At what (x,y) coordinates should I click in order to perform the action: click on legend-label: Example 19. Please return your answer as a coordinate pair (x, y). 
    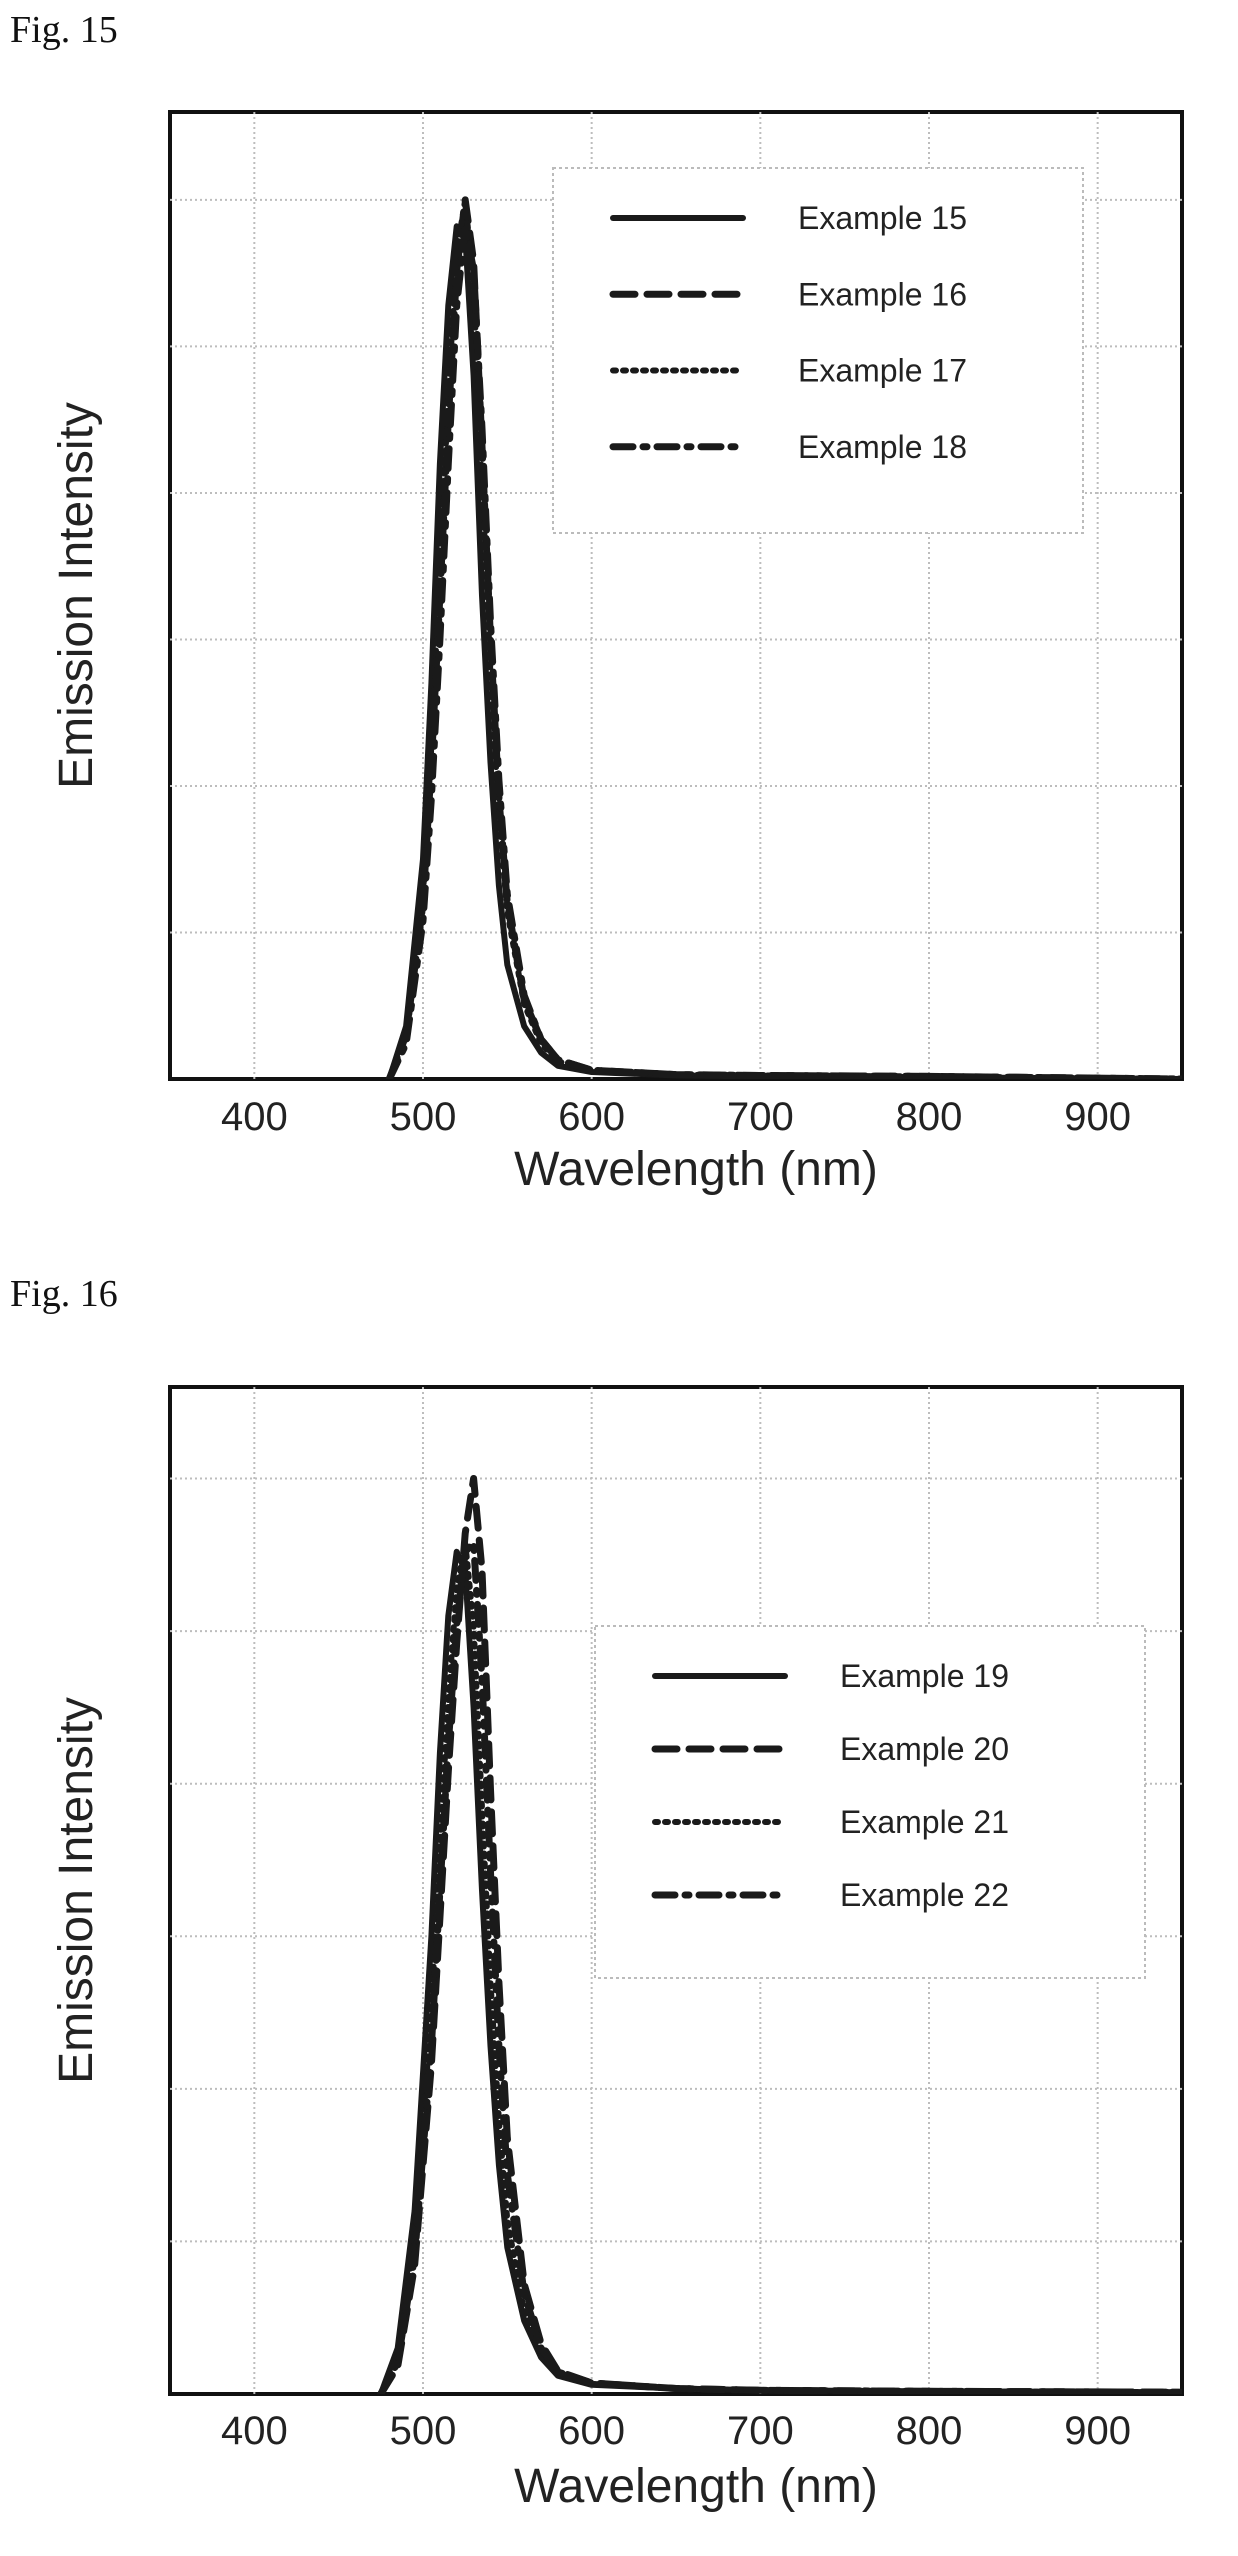
    Looking at the image, I should click on (924, 1676).